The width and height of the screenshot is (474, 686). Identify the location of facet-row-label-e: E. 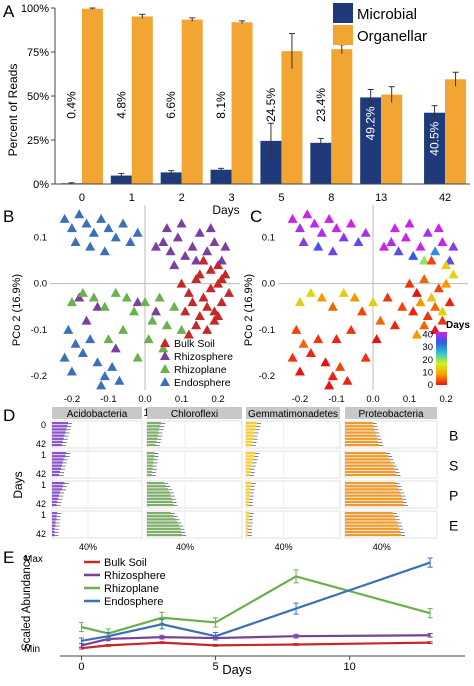
(453, 526).